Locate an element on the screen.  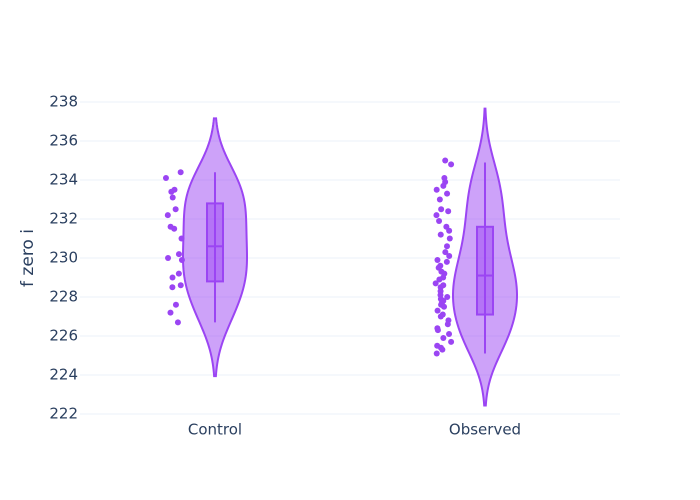
y-tick-label: 230 is located at coordinates (63, 258).